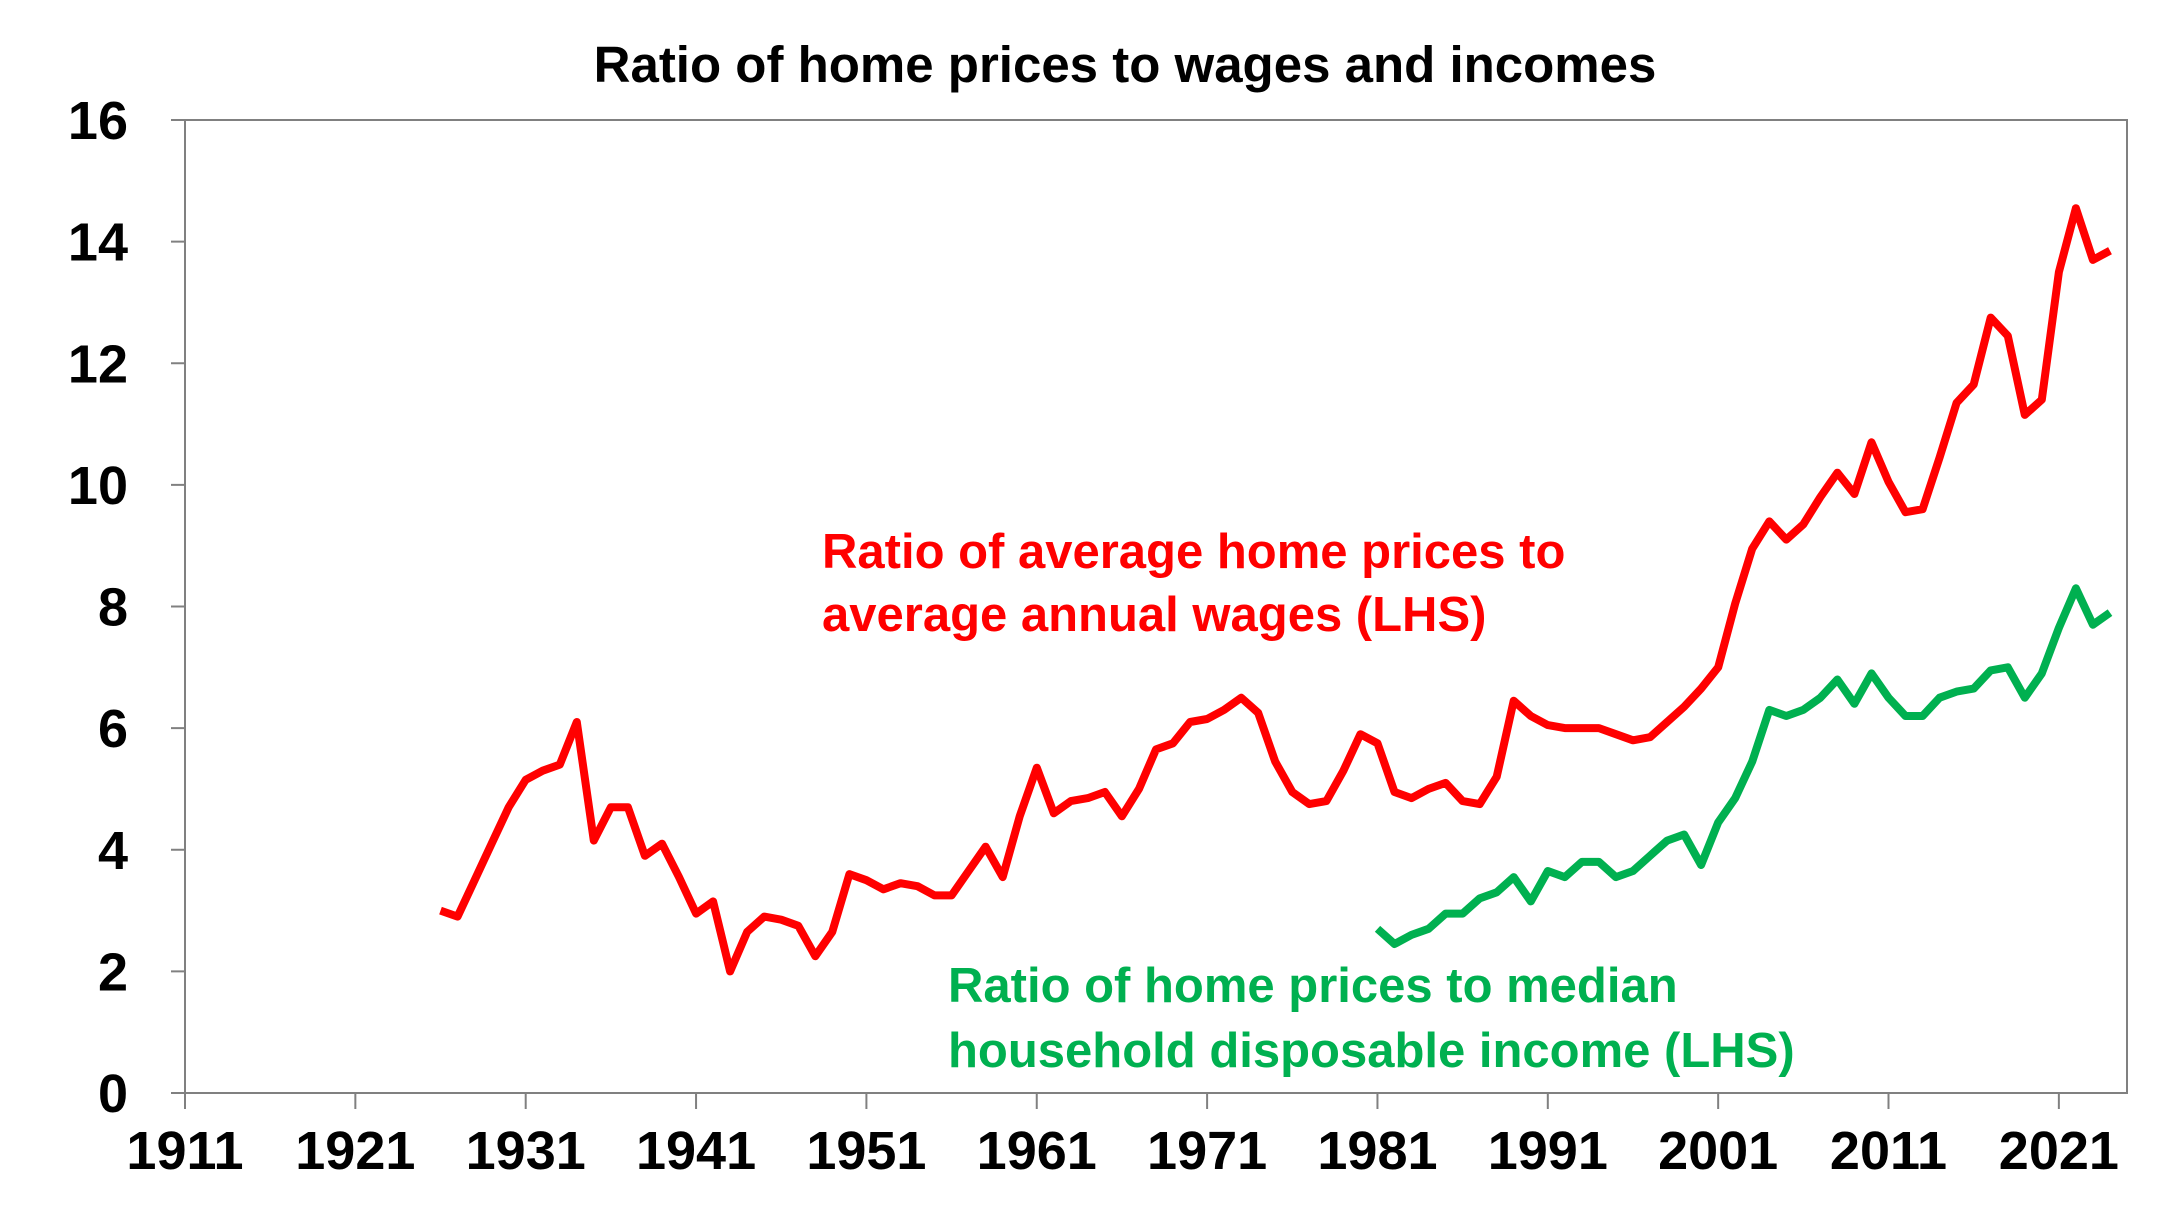 This screenshot has height=1221, width=2180. I want to click on y-tick-label: 2, so click(113, 972).